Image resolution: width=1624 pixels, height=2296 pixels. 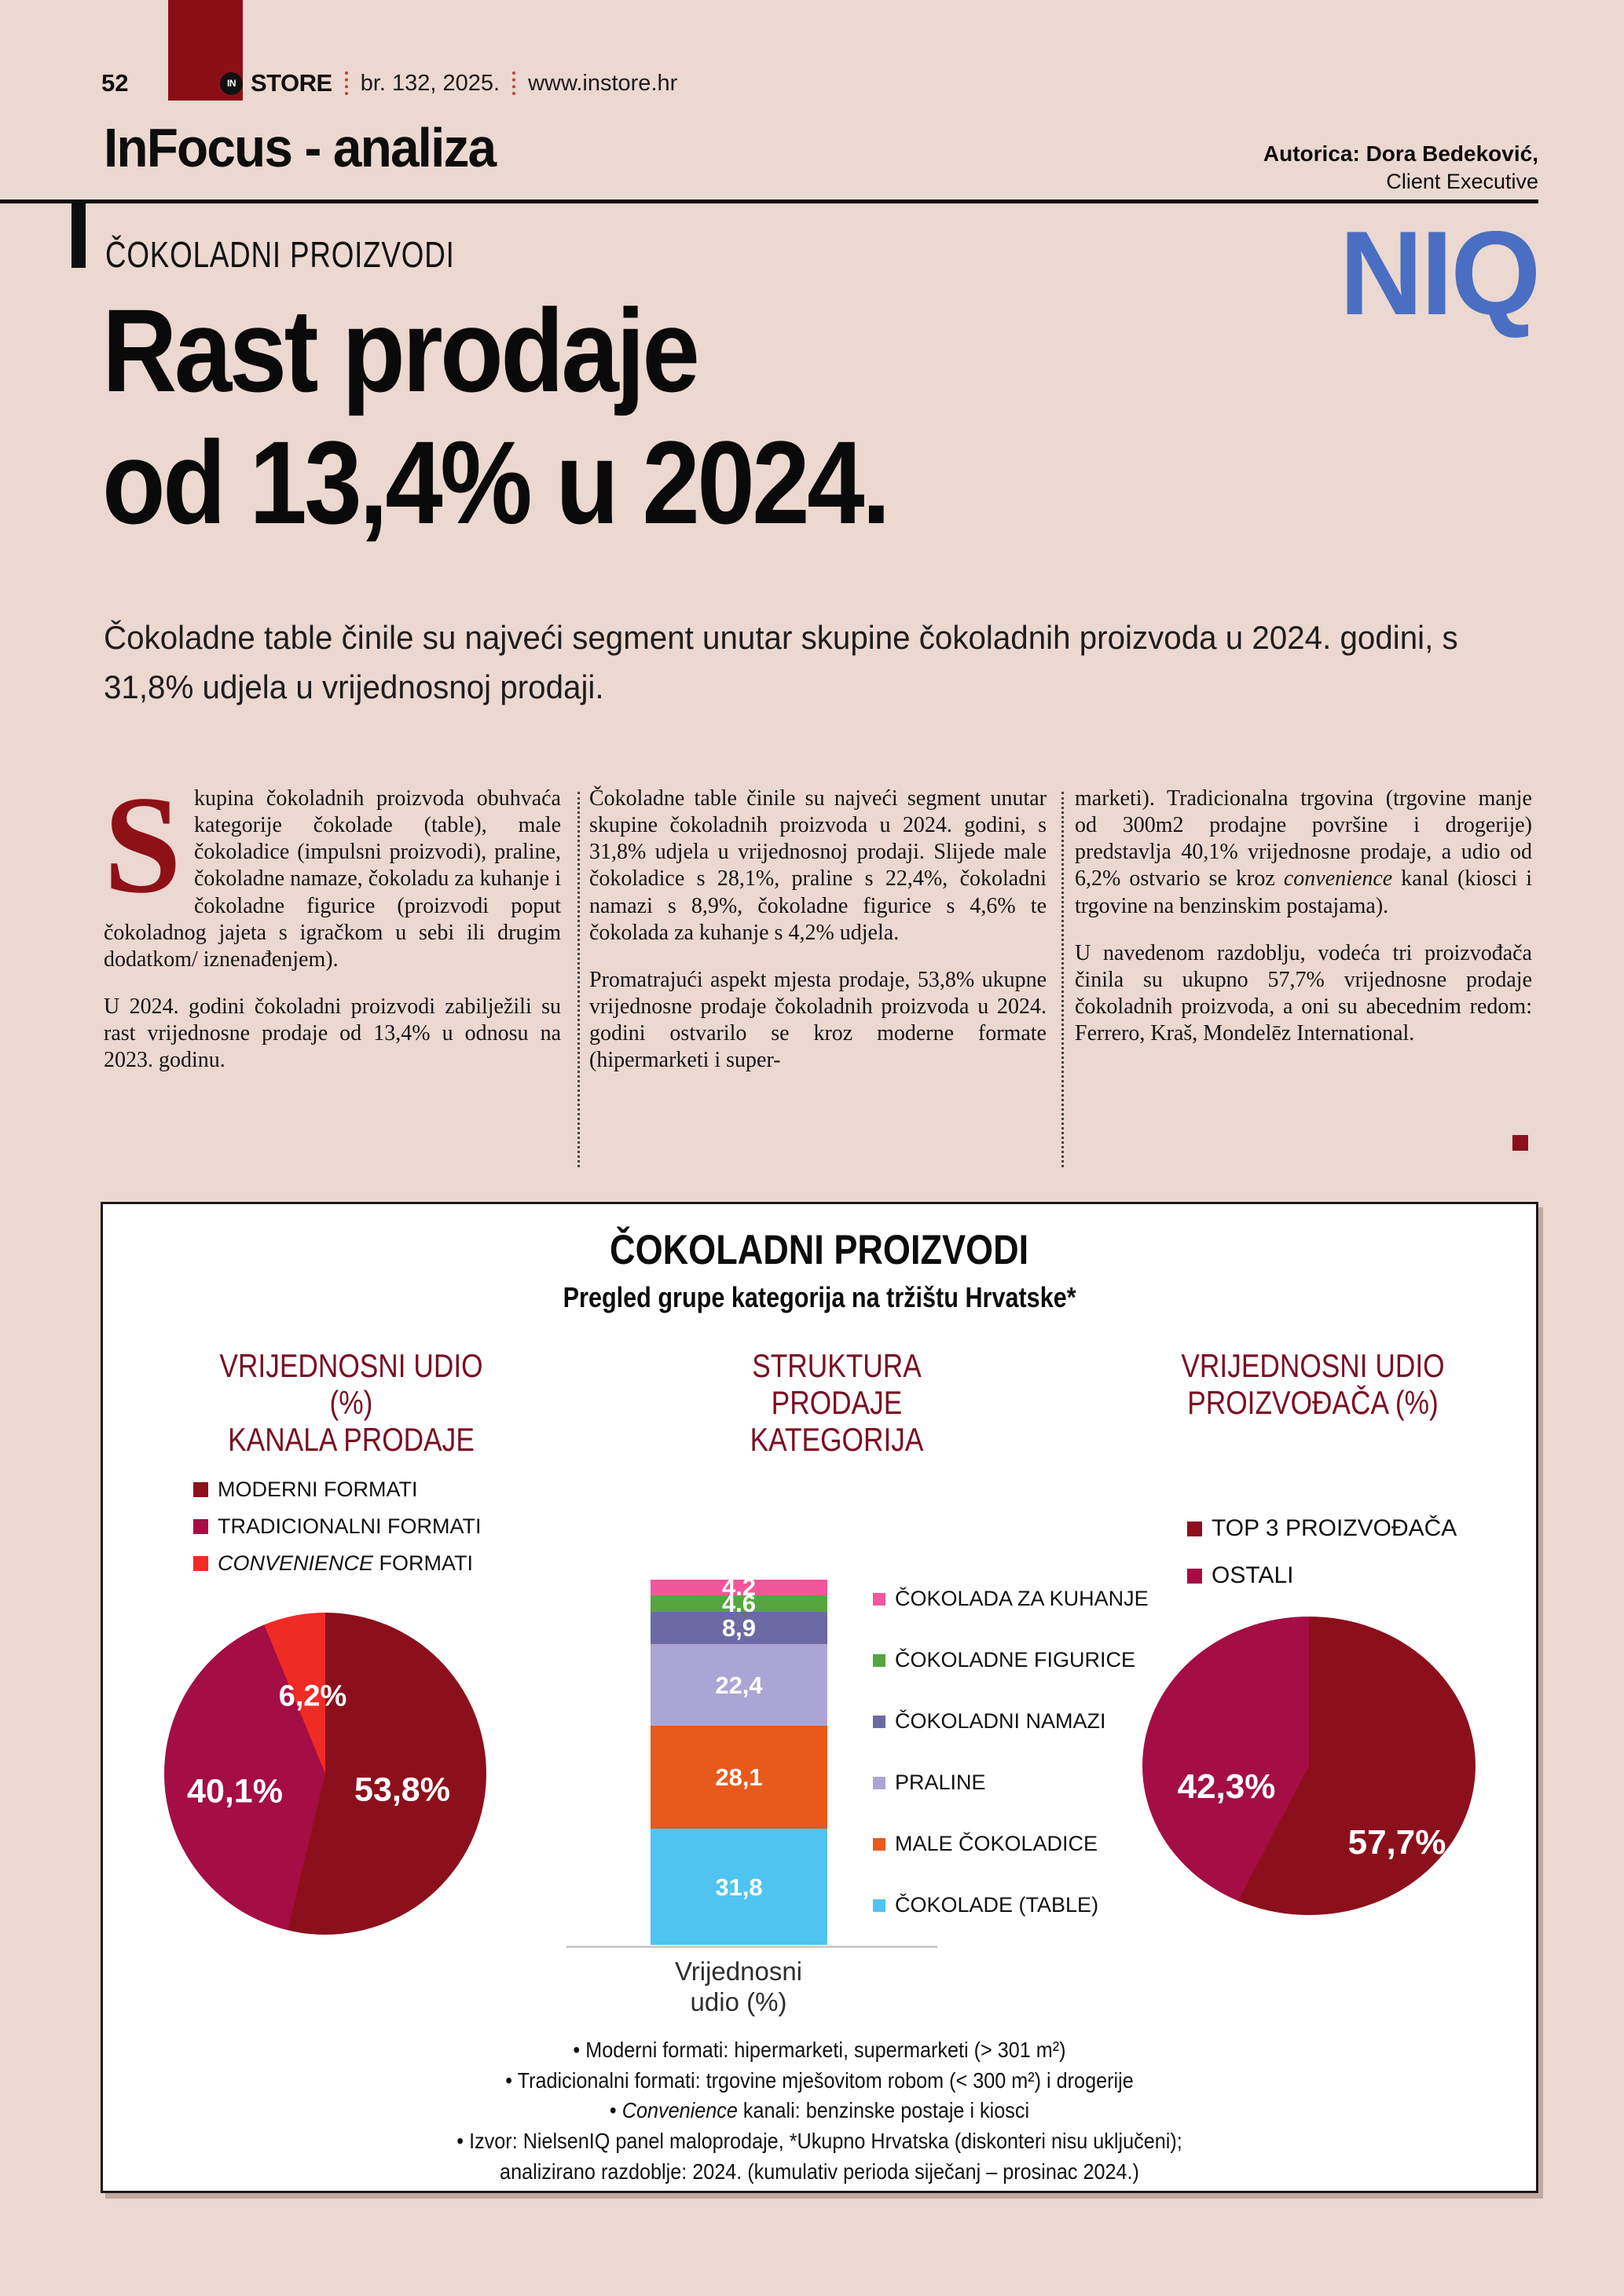 I want to click on legend-item: PRALINE, so click(x=1011, y=1783).